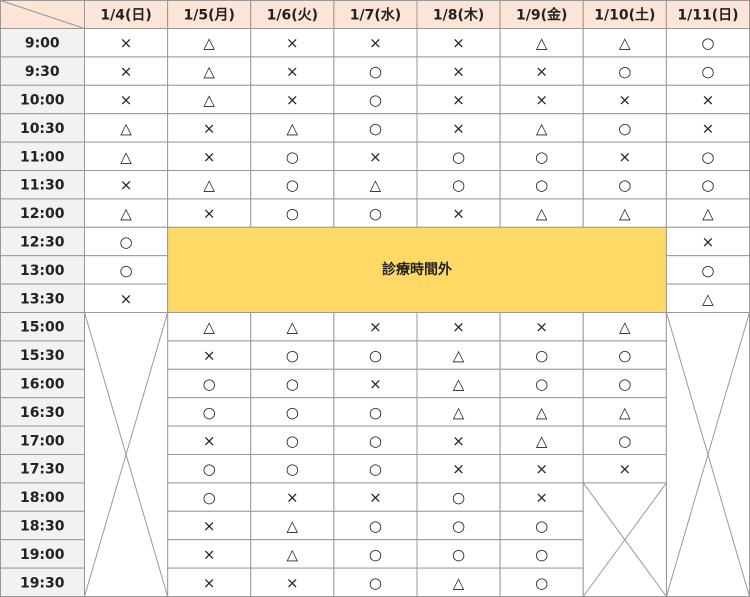  I want to click on time-label: 17:00, so click(42, 441).